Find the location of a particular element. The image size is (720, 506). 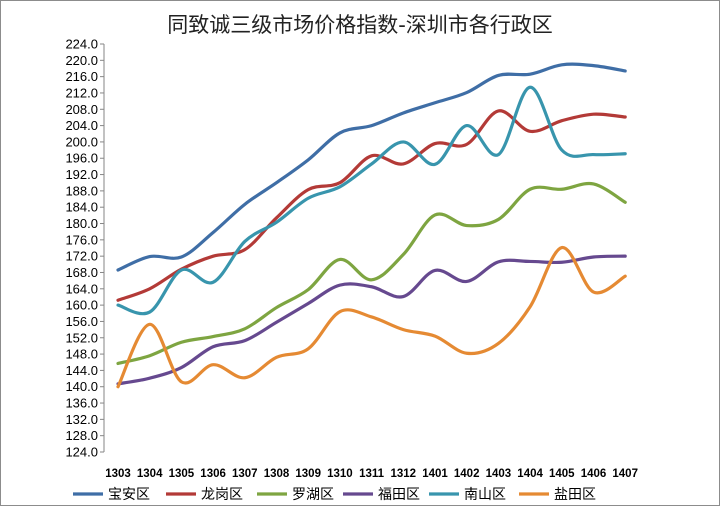

x-tick-label: 1405 is located at coordinates (562, 474).